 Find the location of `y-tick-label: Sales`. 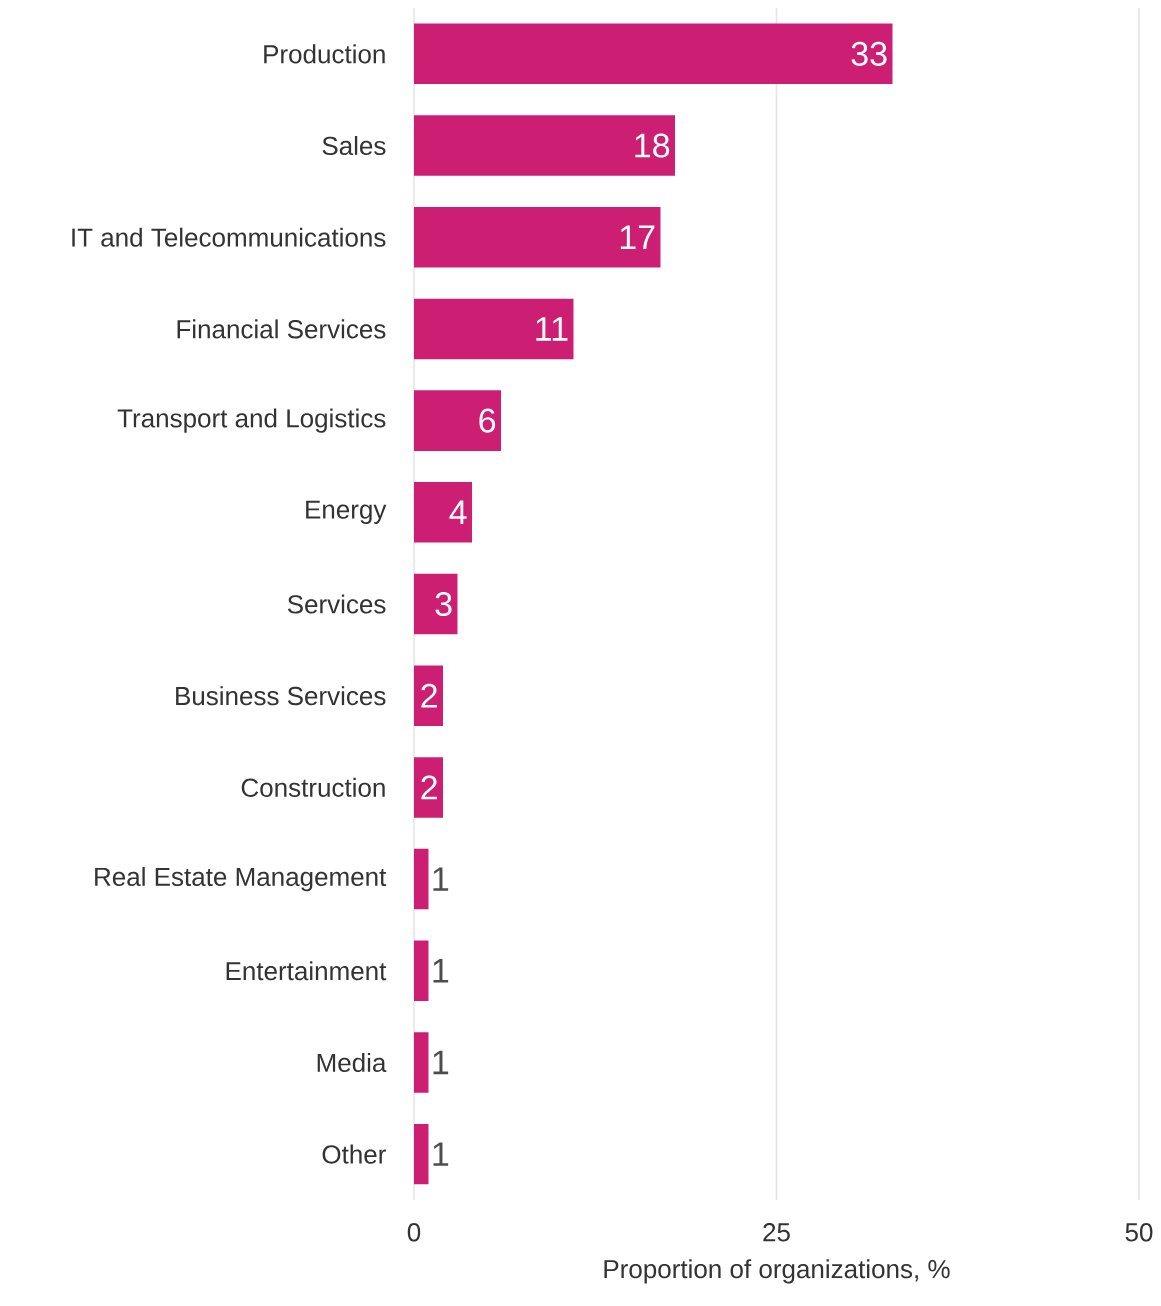

y-tick-label: Sales is located at coordinates (354, 145).